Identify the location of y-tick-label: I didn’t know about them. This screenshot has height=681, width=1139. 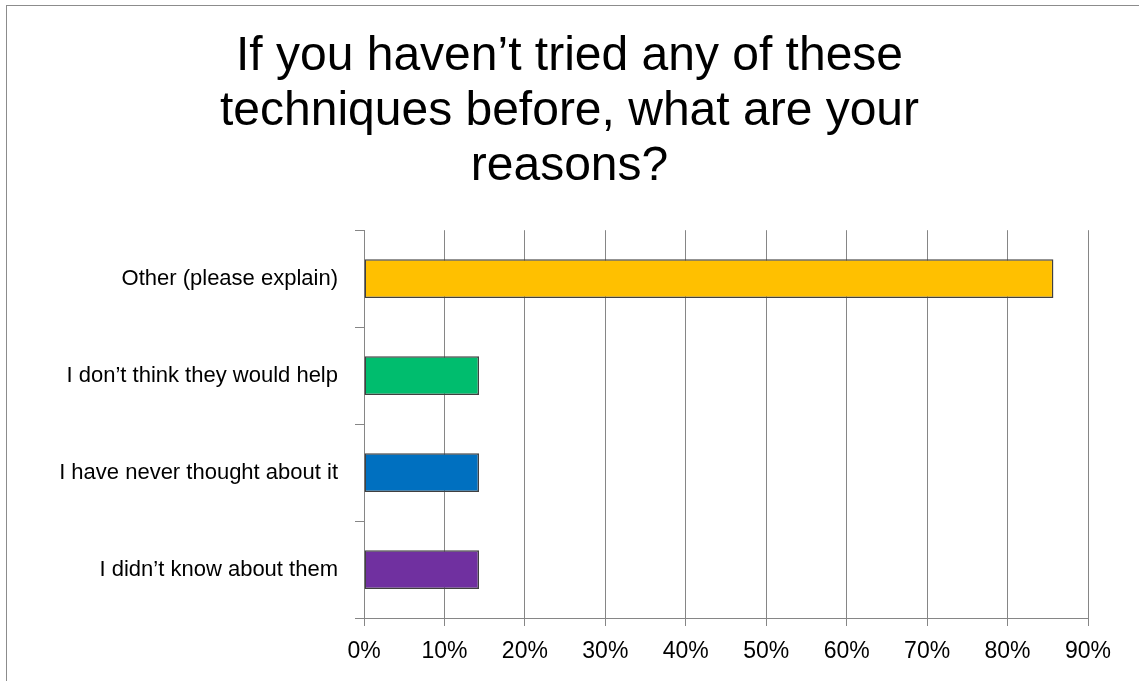
(218, 568).